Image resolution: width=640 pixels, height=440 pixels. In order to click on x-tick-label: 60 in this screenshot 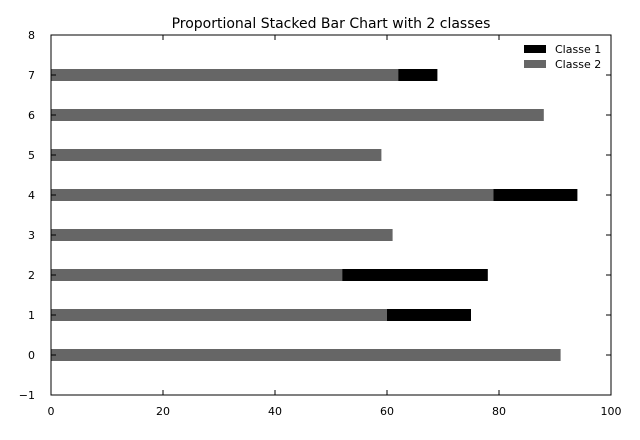, I will do `click(387, 411)`.